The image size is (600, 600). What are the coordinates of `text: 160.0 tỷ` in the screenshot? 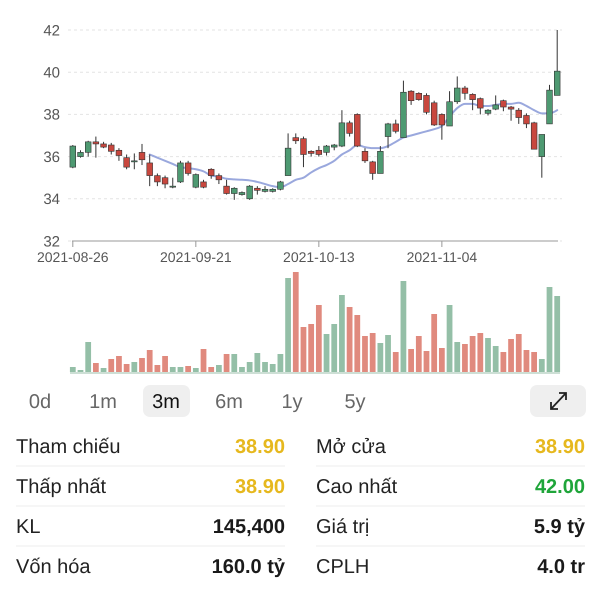 It's located at (249, 567).